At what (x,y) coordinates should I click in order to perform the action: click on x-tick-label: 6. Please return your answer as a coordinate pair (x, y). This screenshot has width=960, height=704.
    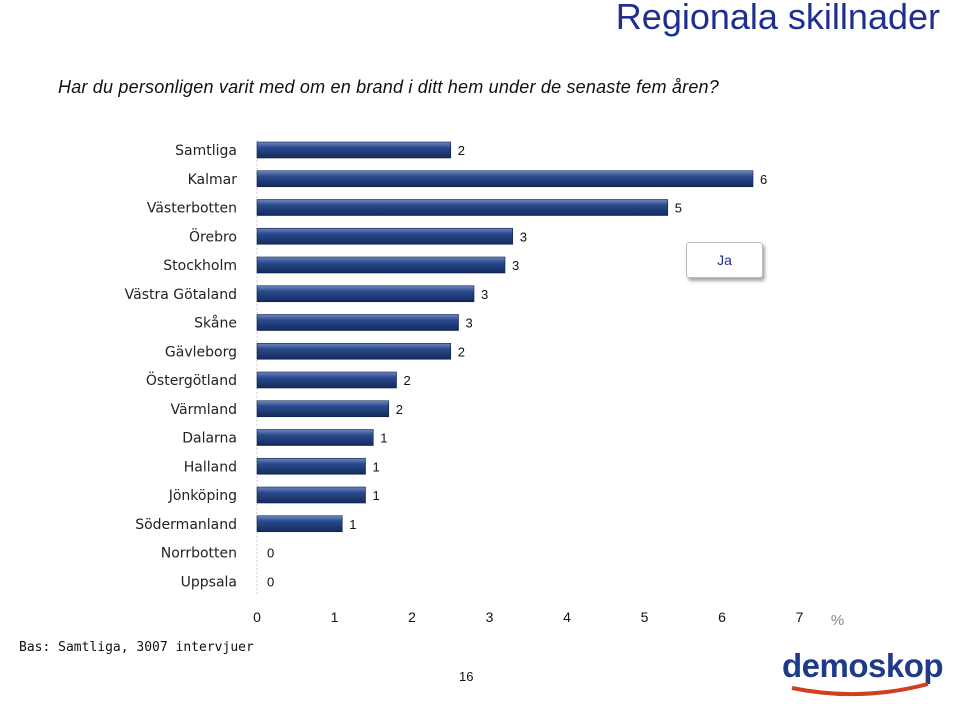
    Looking at the image, I should click on (722, 617).